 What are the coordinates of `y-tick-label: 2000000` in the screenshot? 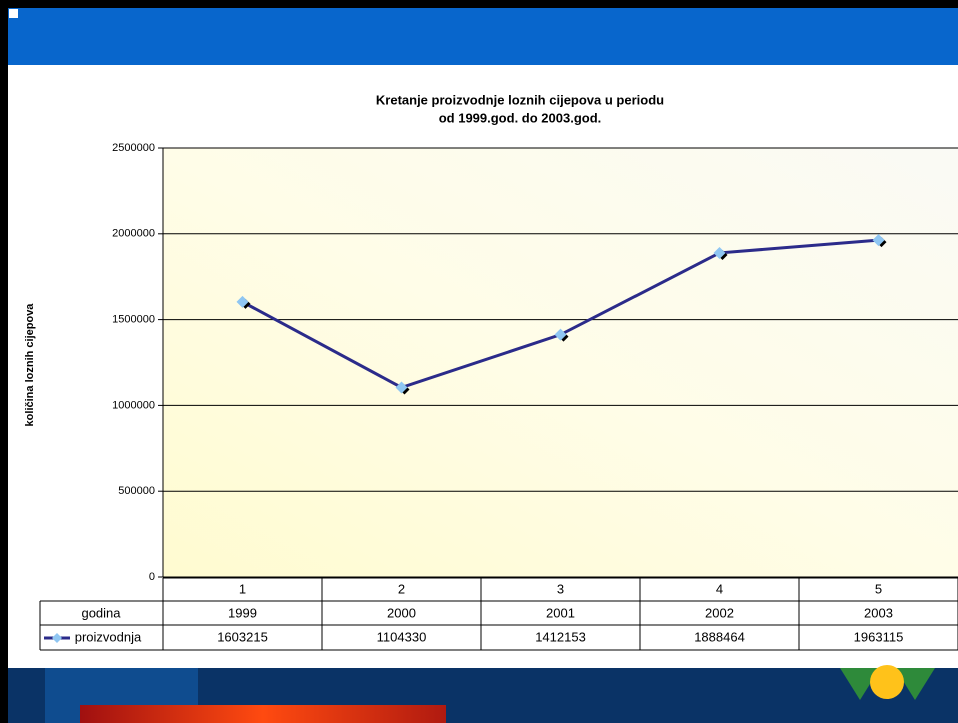 It's located at (133, 234).